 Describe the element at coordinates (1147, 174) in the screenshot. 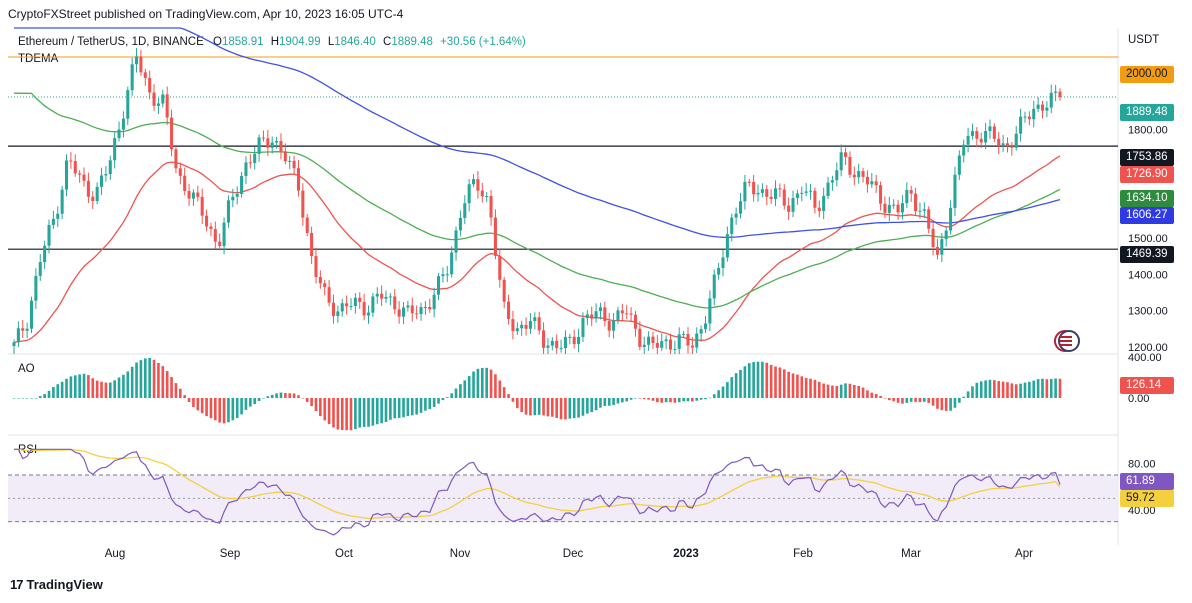

I see `ema-red-badge: 1726.90` at that location.